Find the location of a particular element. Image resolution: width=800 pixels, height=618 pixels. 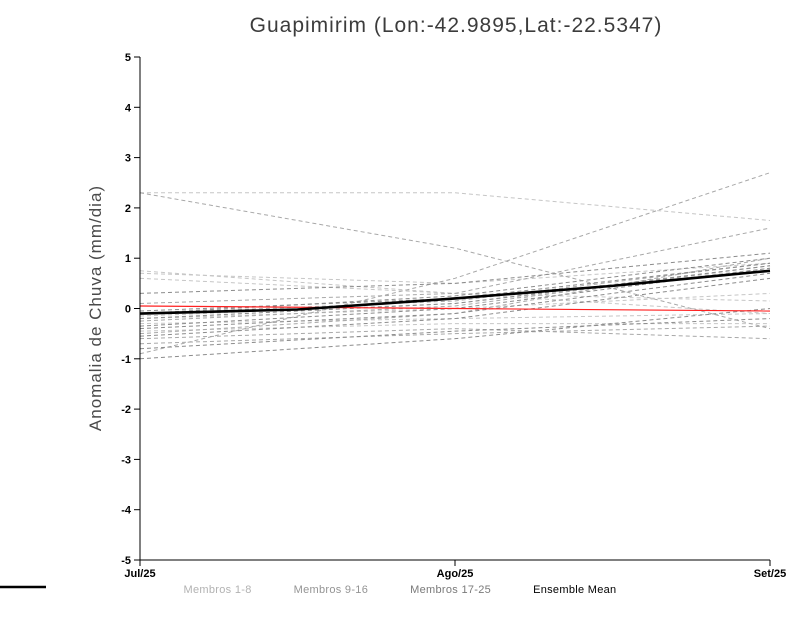

ensemble-mean-line is located at coordinates (455, 292).